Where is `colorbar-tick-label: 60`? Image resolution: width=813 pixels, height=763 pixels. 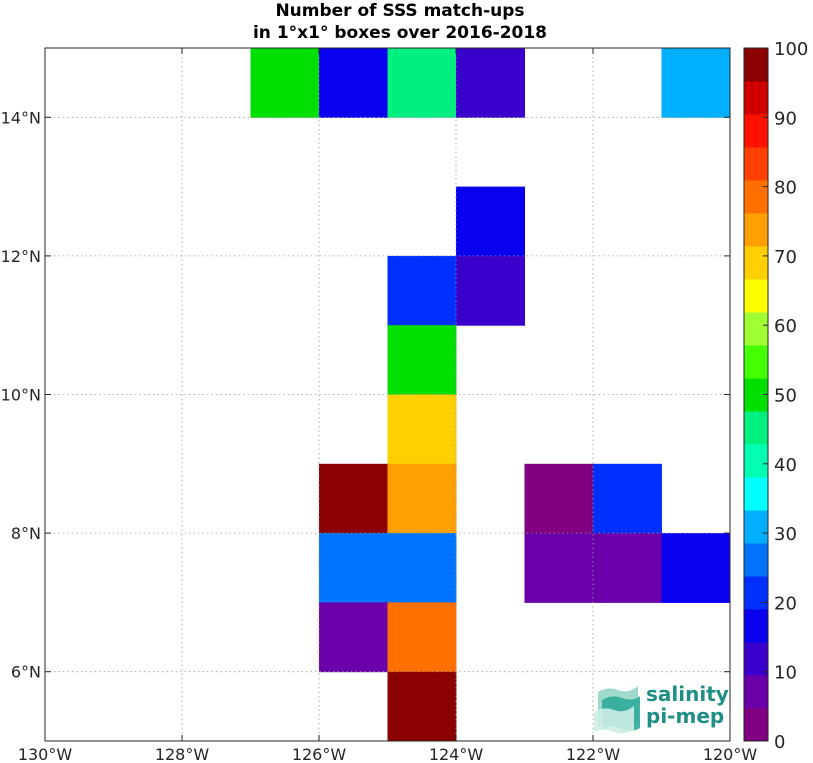
colorbar-tick-label: 60 is located at coordinates (785, 326).